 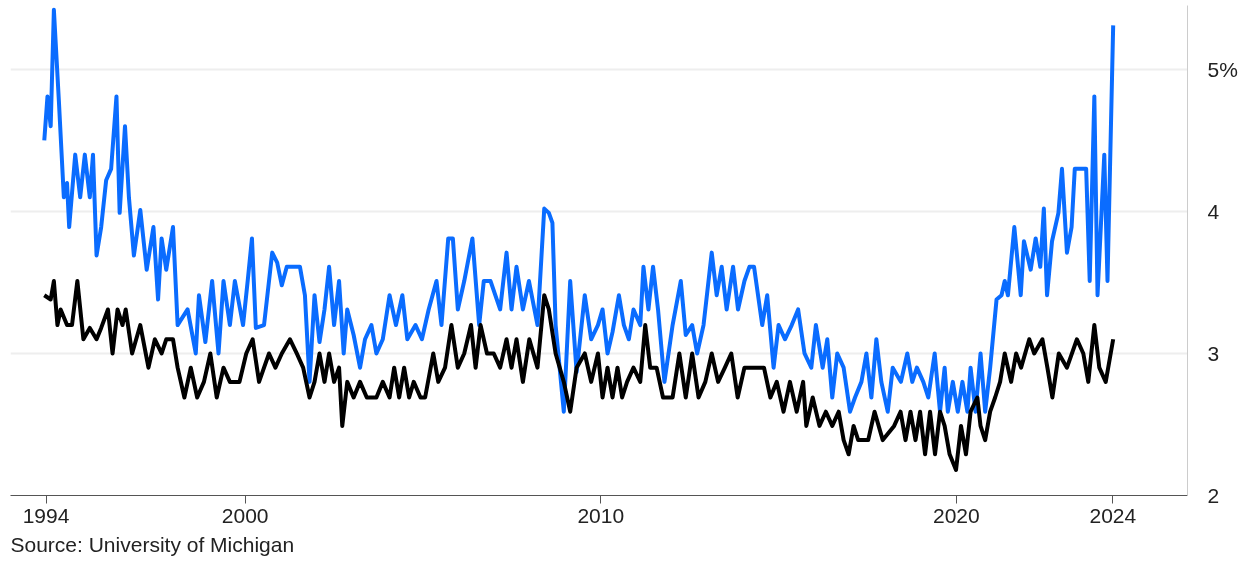 What do you see at coordinates (1222, 69) in the screenshot?
I see `y-tick-label: 5%` at bounding box center [1222, 69].